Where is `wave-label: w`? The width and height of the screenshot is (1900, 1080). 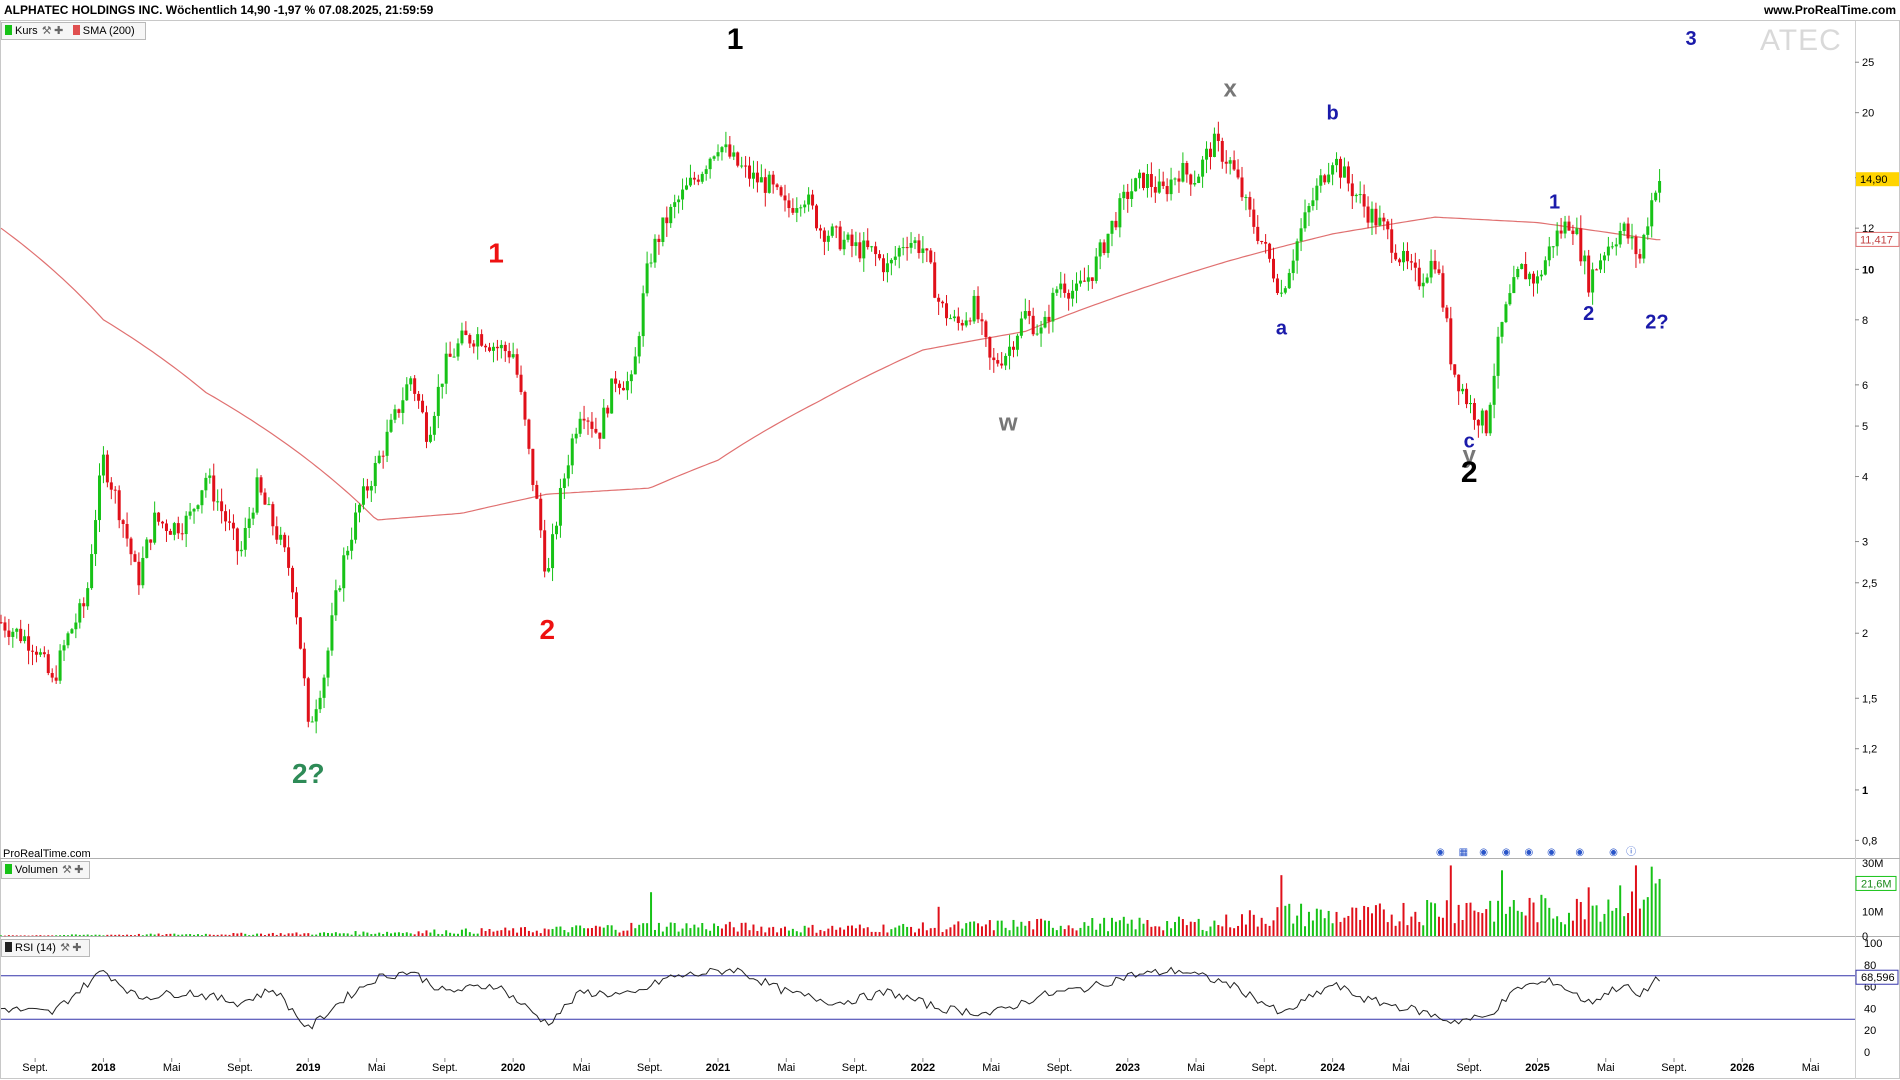 wave-label: w is located at coordinates (1008, 423).